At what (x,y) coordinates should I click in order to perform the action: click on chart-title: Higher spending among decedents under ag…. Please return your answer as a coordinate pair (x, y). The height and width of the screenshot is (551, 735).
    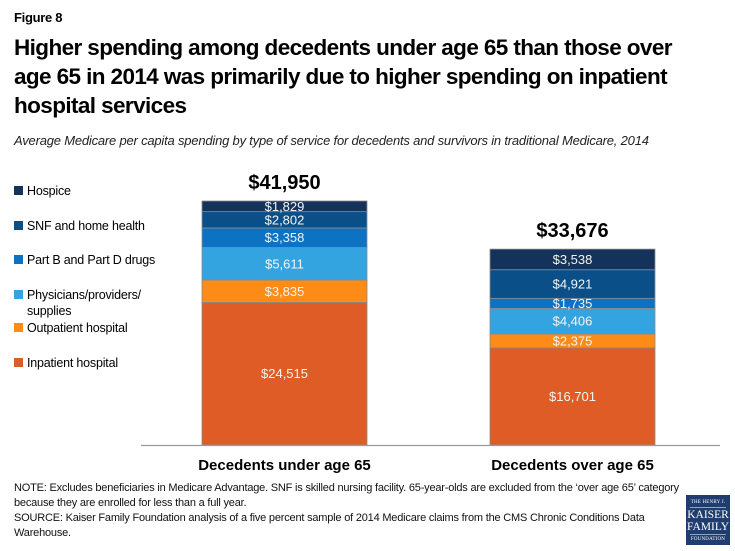
    Looking at the image, I should click on (343, 76).